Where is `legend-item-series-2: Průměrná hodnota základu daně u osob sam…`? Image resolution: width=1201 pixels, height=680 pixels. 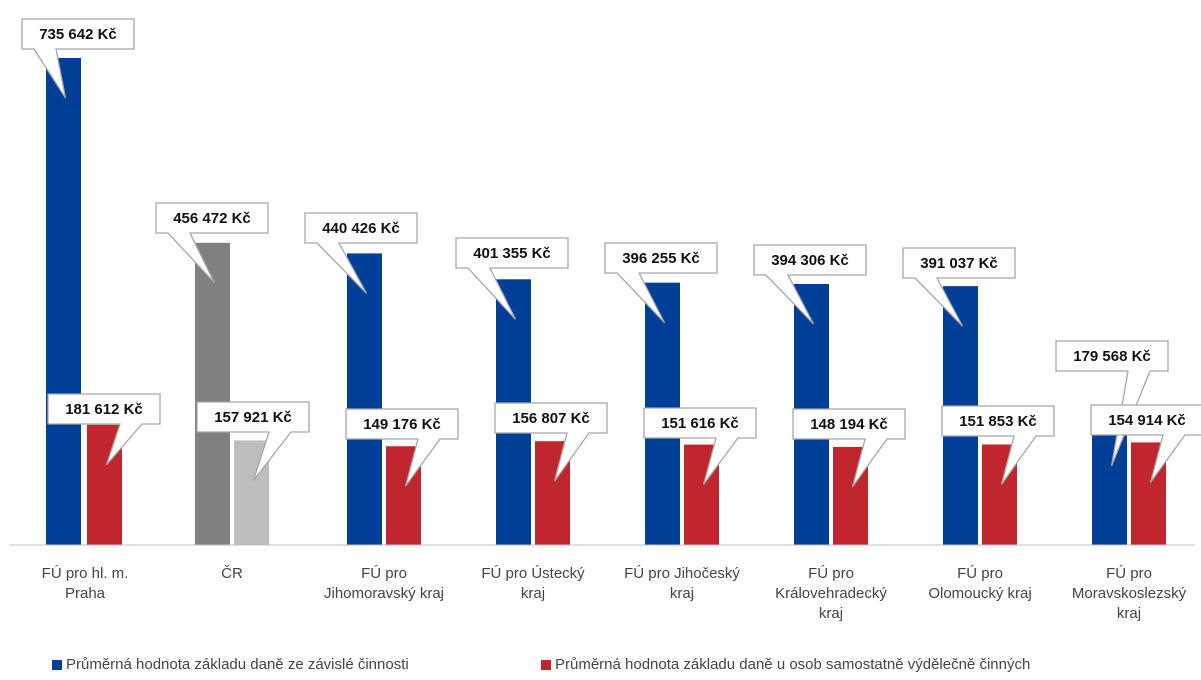 legend-item-series-2: Průměrná hodnota základu daně u osob sam… is located at coordinates (785, 664).